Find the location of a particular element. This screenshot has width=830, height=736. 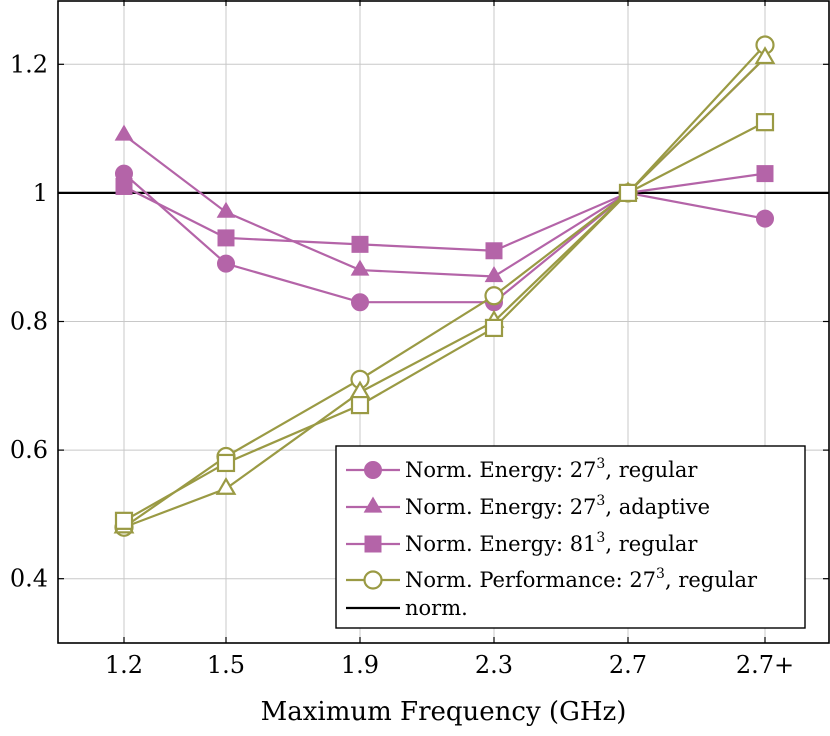

legend-label: norm. is located at coordinates (436, 608).